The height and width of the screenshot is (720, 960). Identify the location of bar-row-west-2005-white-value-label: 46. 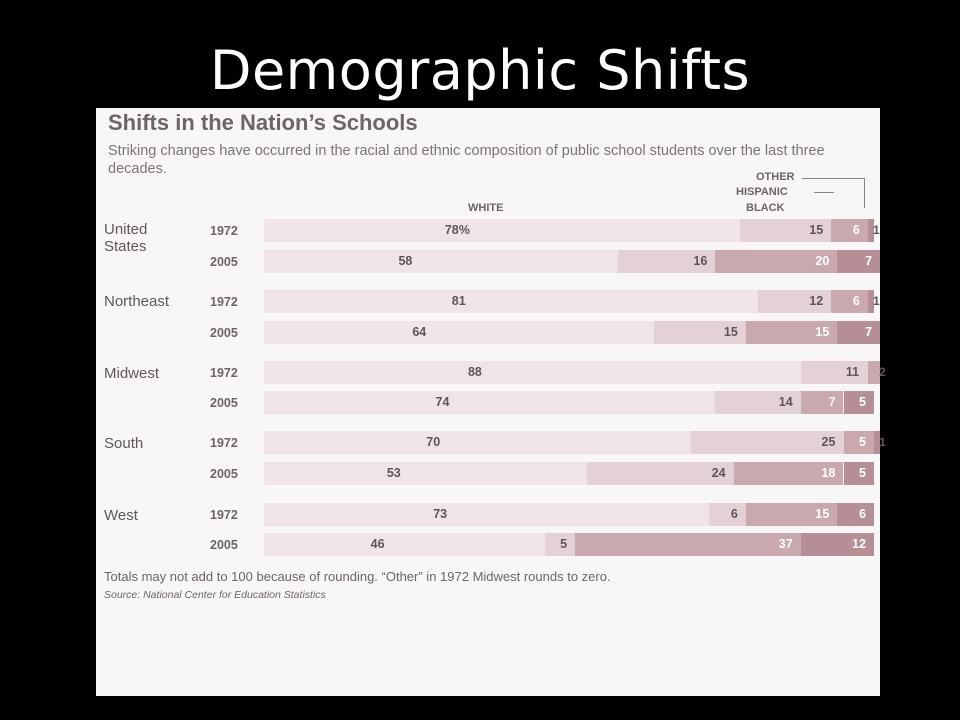
(377, 544).